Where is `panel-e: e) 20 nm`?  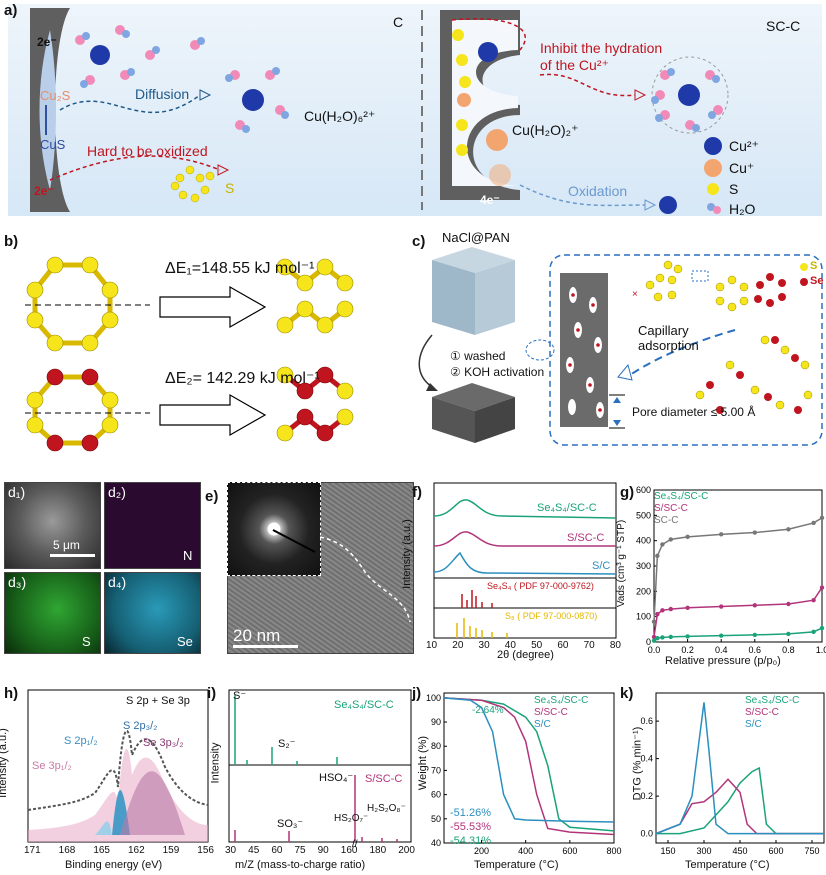
panel-e: e) 20 nm is located at coordinates (310, 569).